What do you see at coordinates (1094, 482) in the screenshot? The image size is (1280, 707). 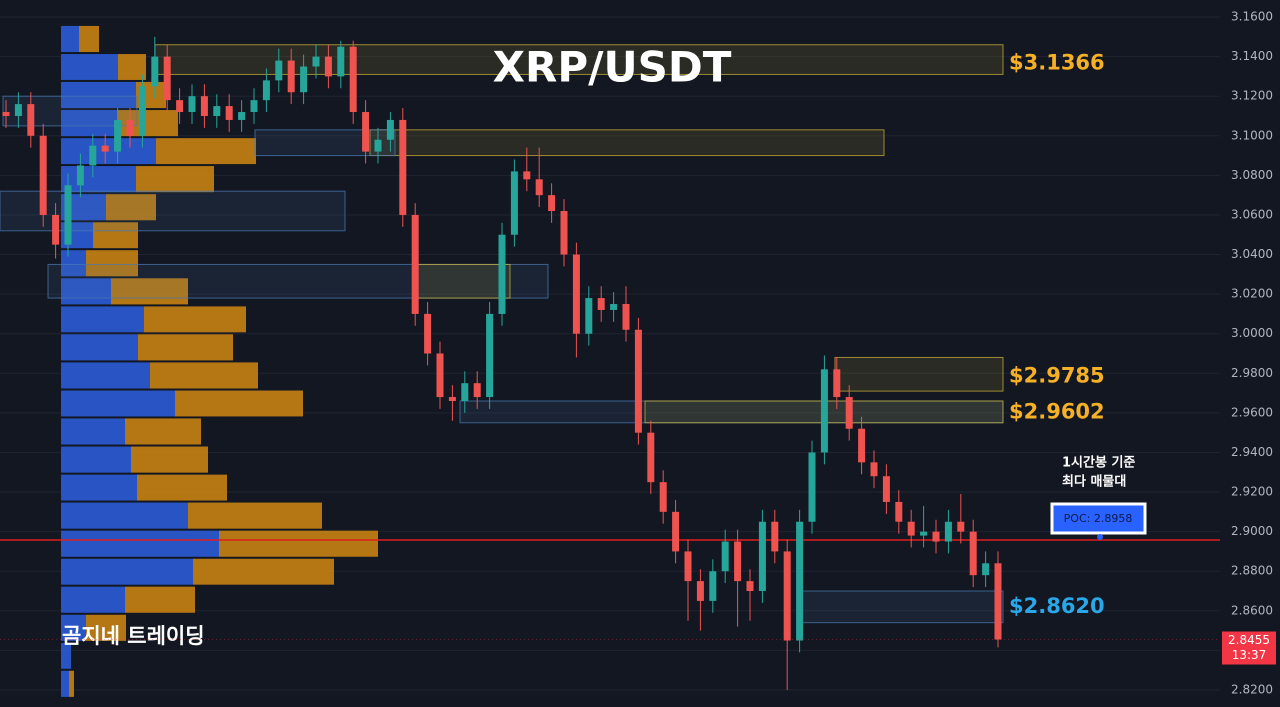 I see `annotation: 최다 매물대` at bounding box center [1094, 482].